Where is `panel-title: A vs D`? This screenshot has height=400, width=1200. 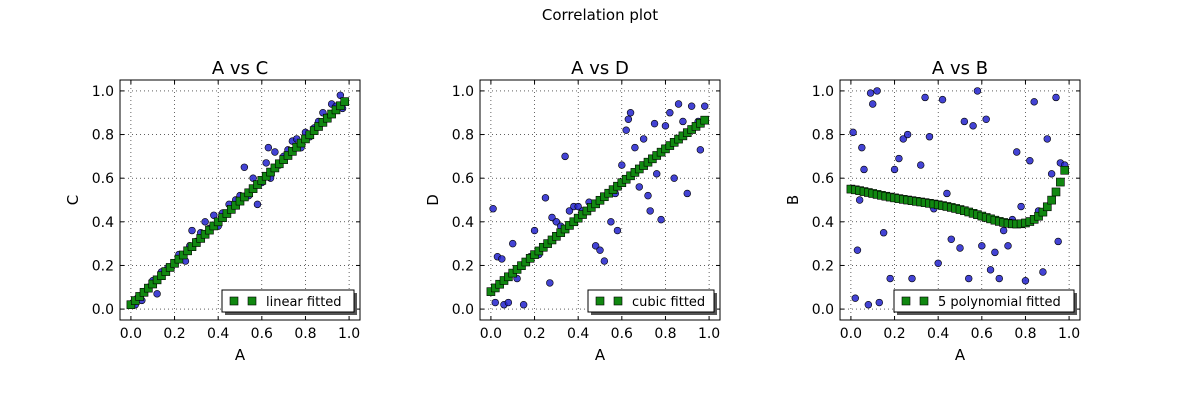 panel-title: A vs D is located at coordinates (600, 68).